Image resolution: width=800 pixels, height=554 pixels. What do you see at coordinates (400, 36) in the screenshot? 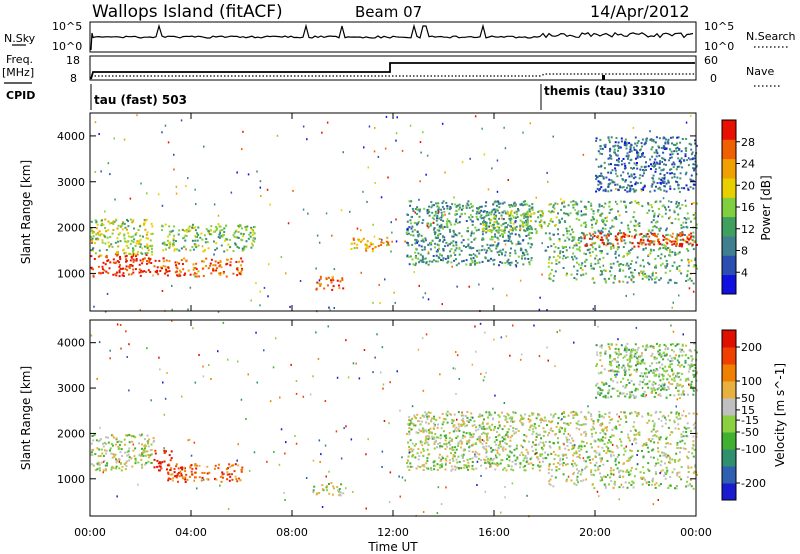
I see `nsky-strip: N.Sky 10^5 10^0 10^5 10^0 N.Search` at bounding box center [400, 36].